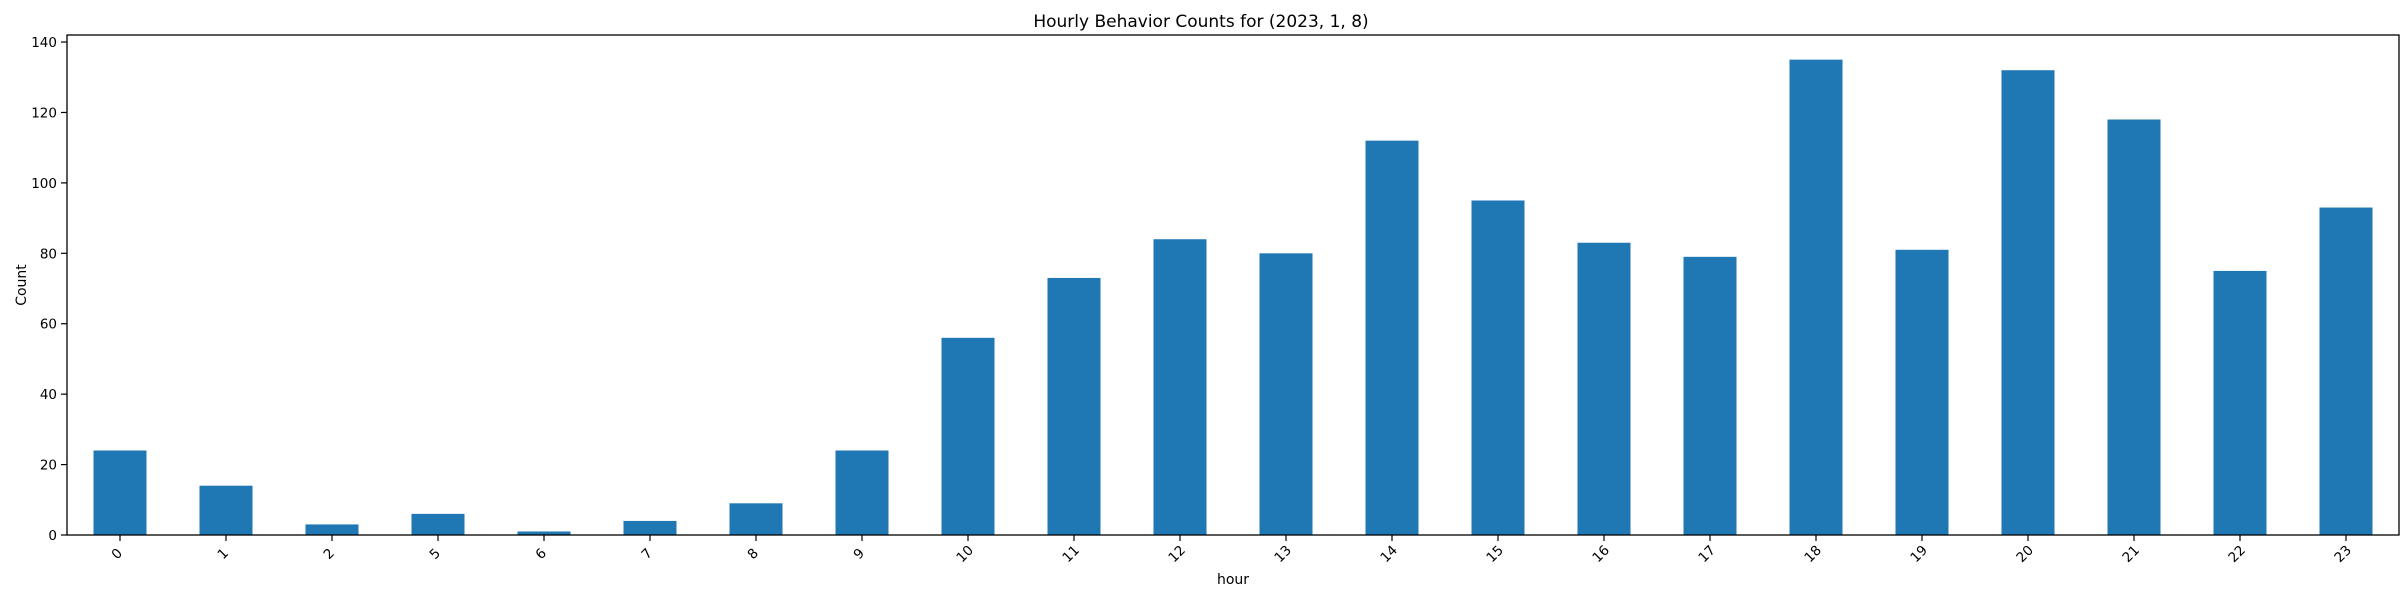 The width and height of the screenshot is (2400, 600). Describe the element at coordinates (434, 553) in the screenshot. I see `x-tick-label: 5` at that location.